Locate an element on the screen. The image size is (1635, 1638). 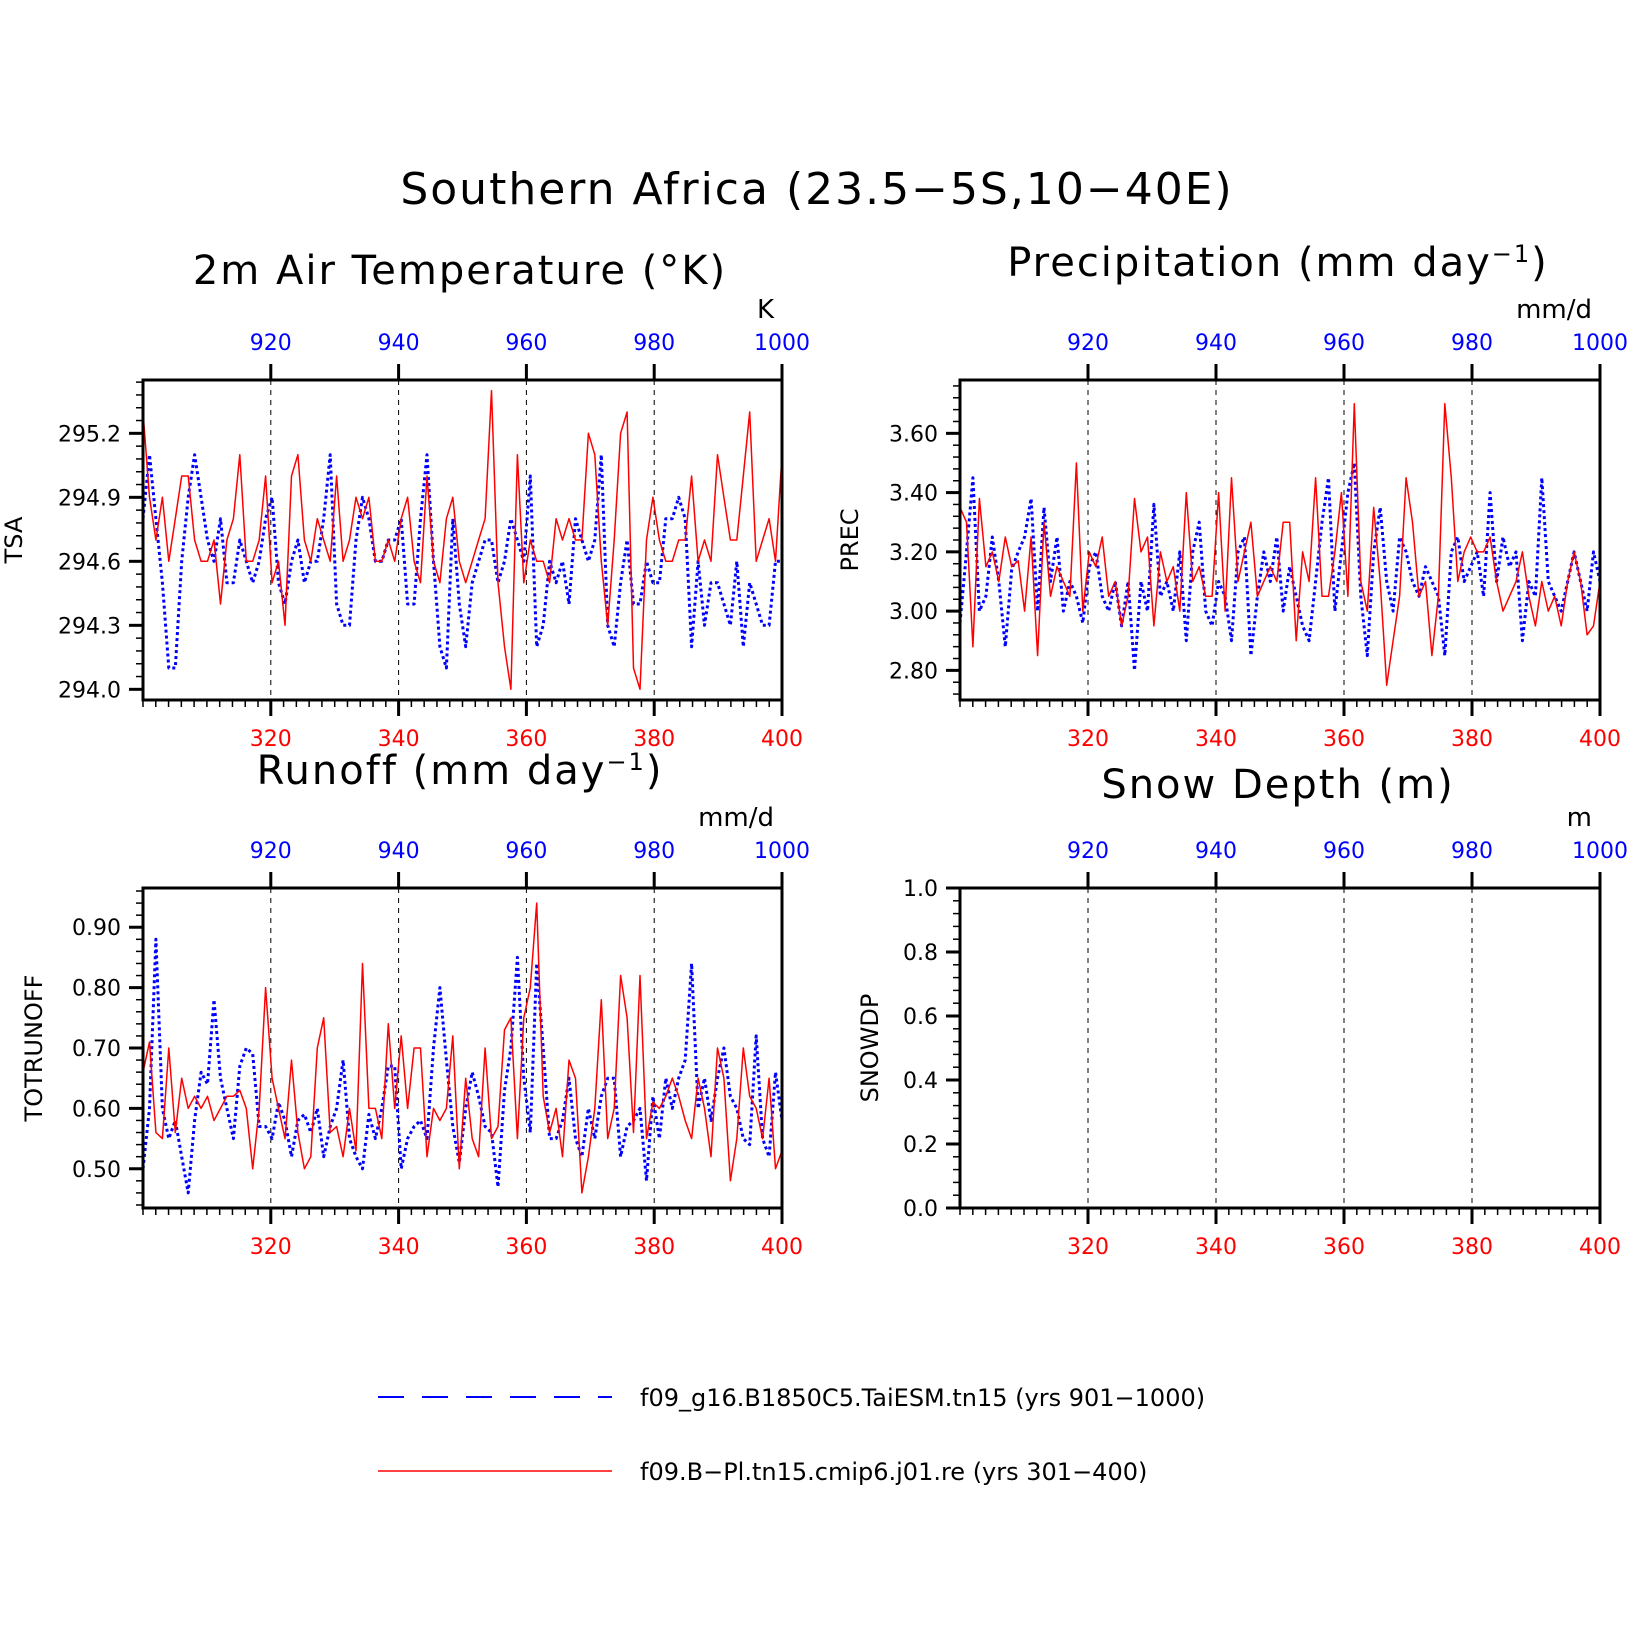
panel-title-main: Precipitation (mm day is located at coordinates (1249, 263).